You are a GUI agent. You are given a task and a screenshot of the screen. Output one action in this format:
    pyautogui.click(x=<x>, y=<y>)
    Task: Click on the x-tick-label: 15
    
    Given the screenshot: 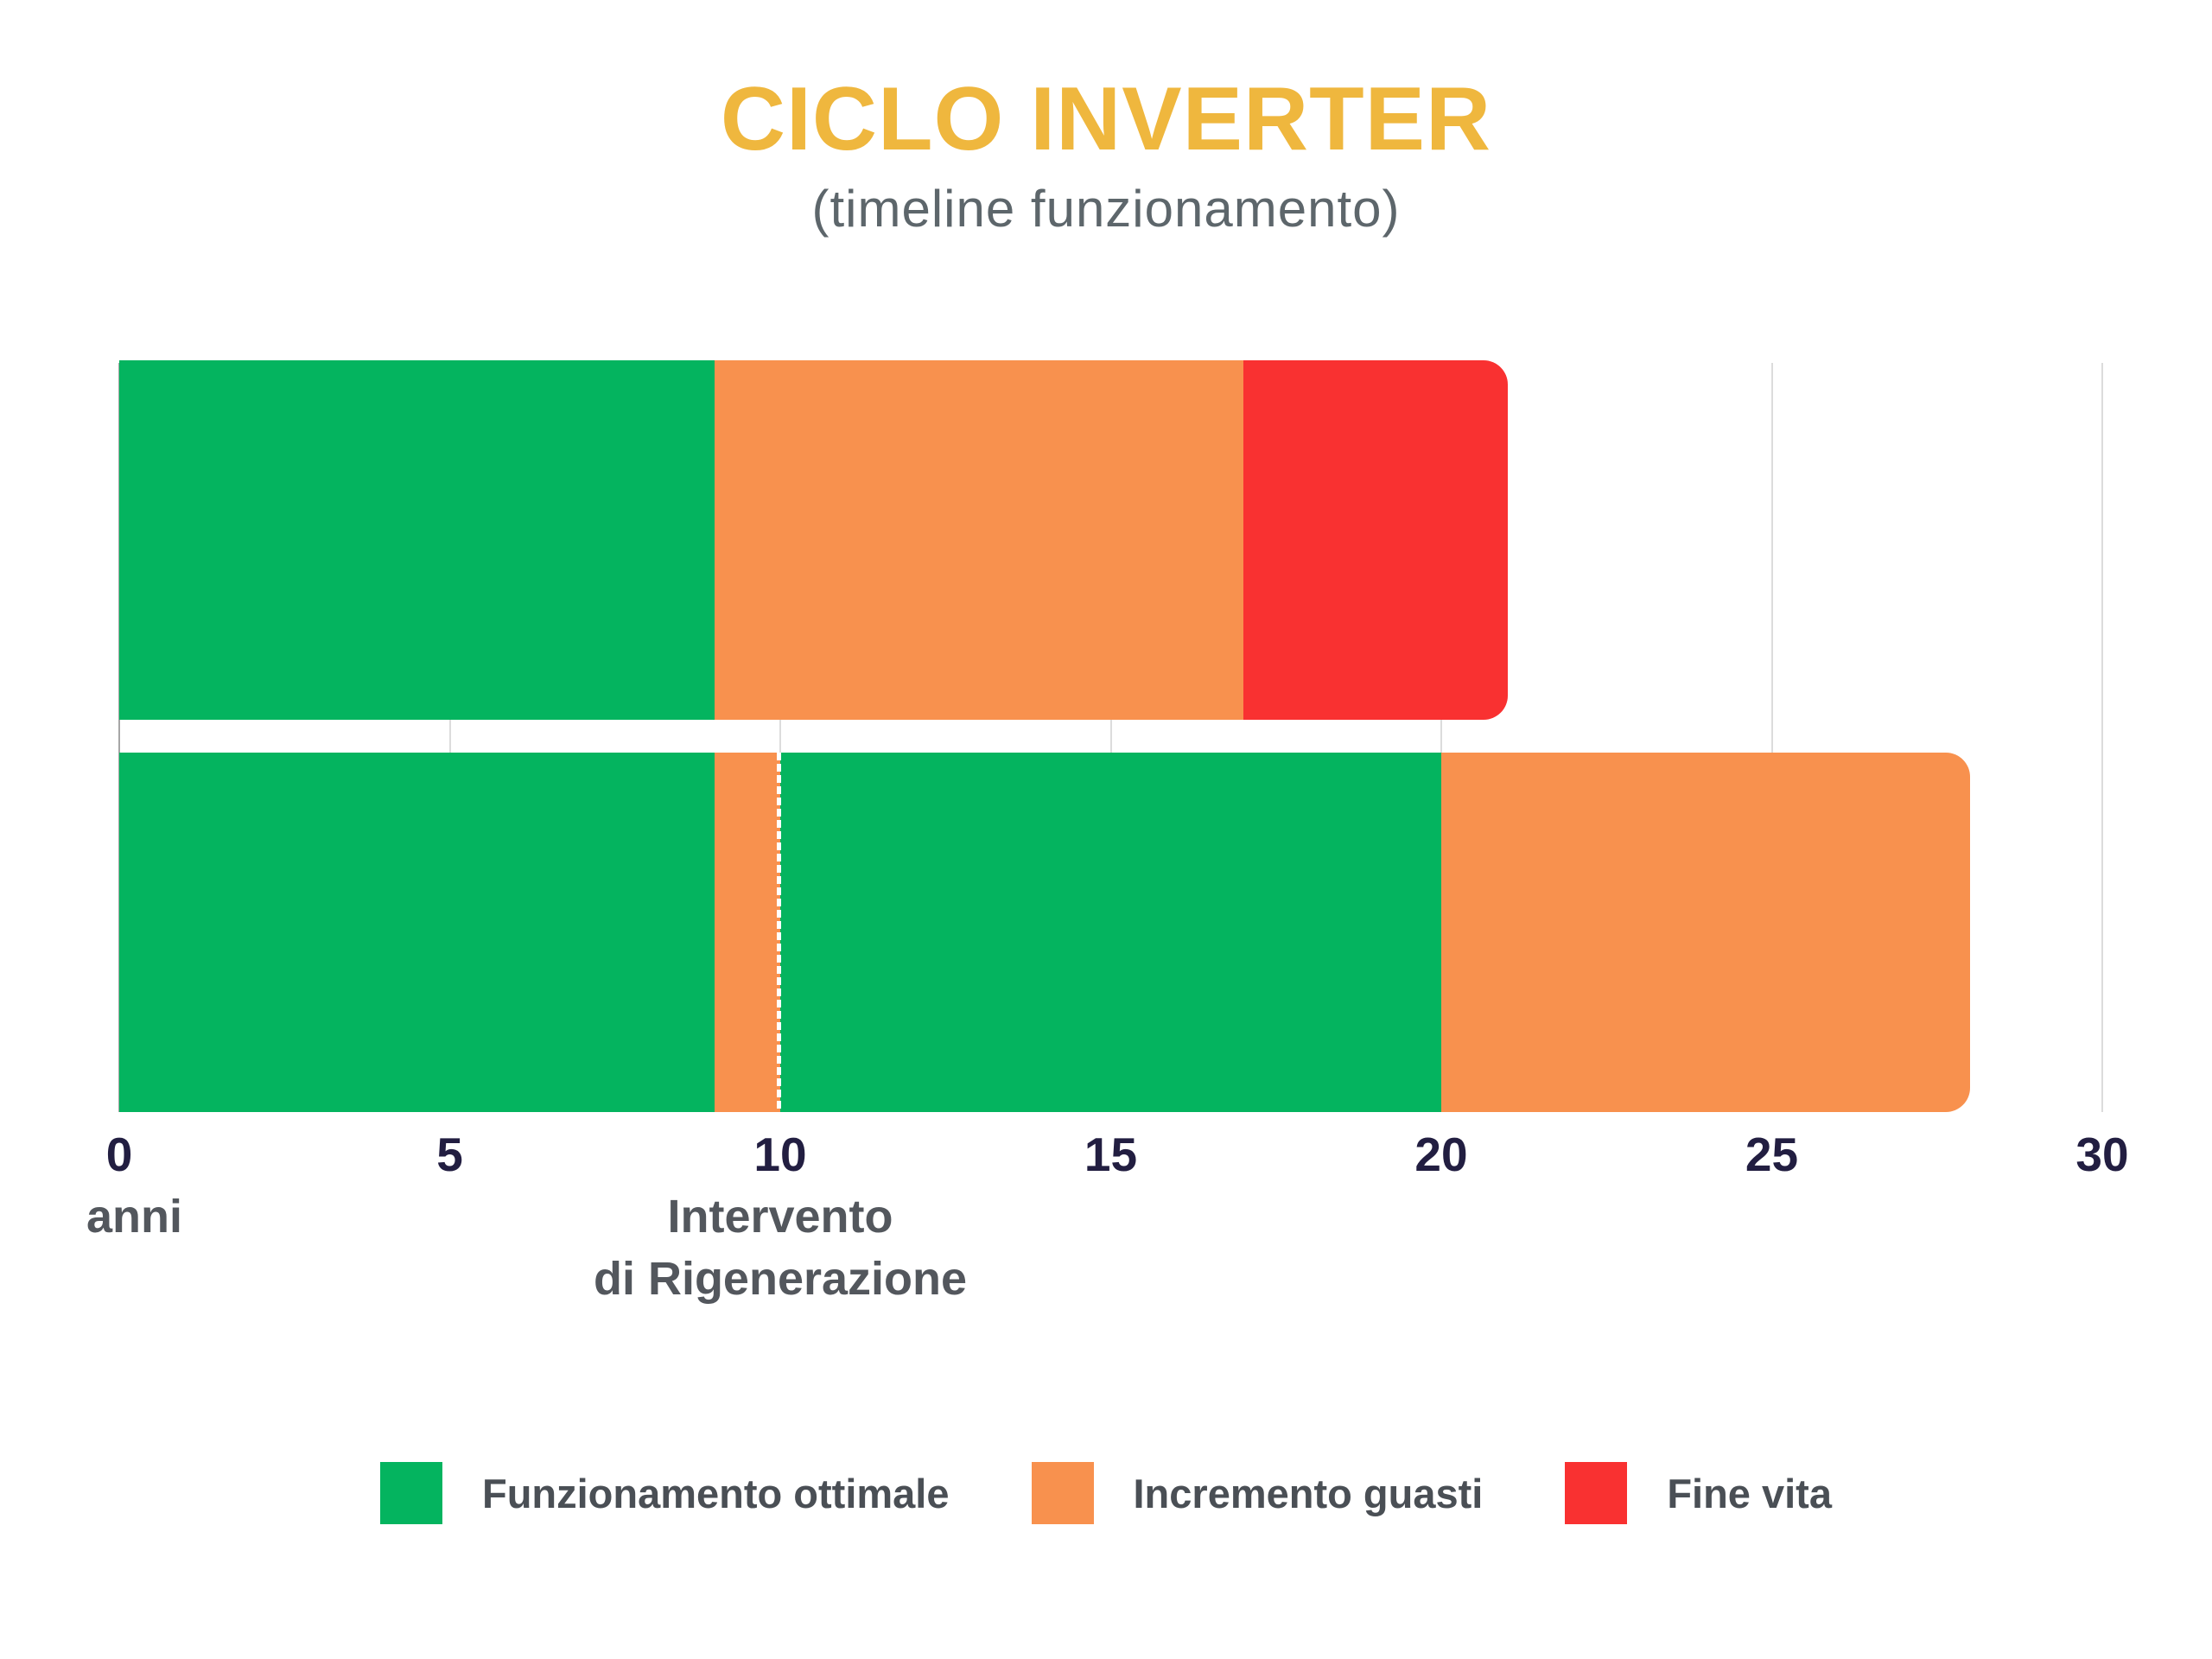 What is the action you would take?
    pyautogui.click(x=1111, y=1154)
    